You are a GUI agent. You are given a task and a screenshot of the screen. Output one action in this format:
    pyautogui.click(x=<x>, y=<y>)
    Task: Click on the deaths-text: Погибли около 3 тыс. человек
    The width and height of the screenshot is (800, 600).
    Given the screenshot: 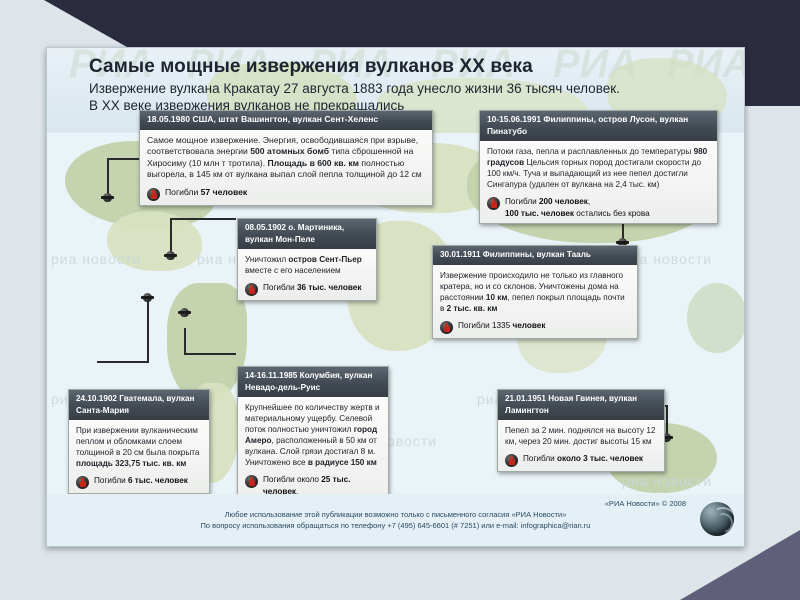 What is the action you would take?
    pyautogui.click(x=583, y=458)
    